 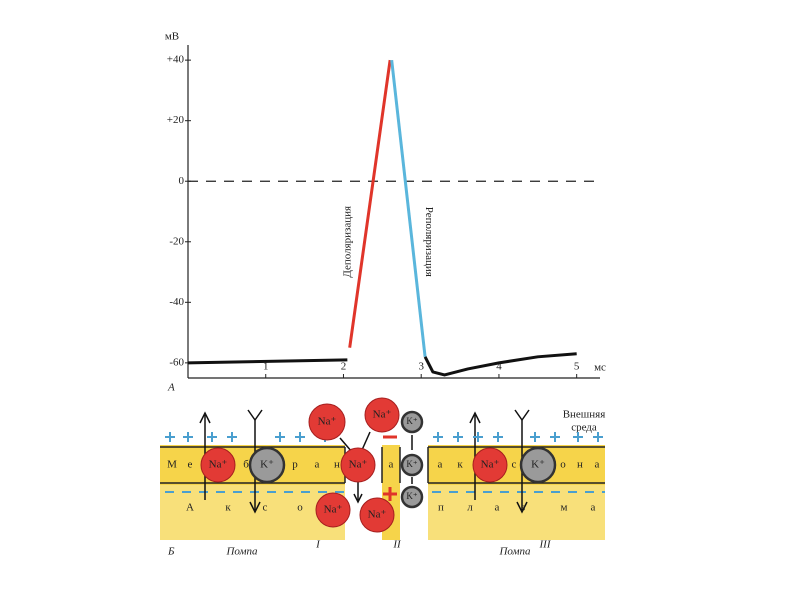 What do you see at coordinates (516, 512) in the screenshot?
I see `axoplasm-right` at bounding box center [516, 512].